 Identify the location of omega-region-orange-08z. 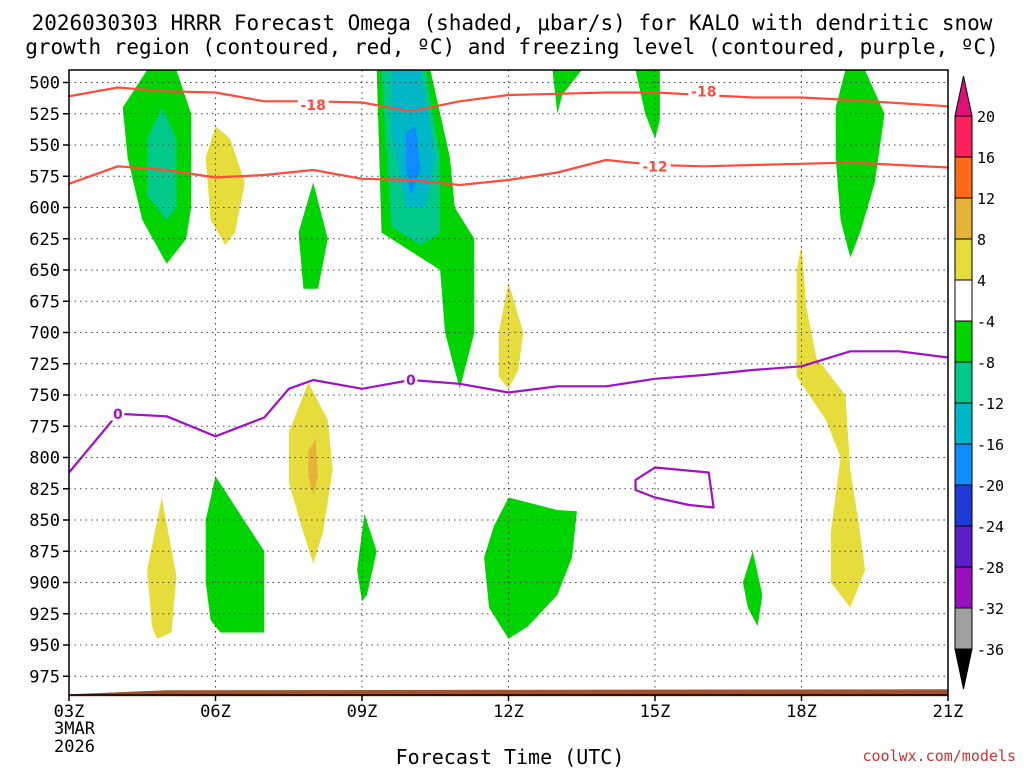
(313, 466).